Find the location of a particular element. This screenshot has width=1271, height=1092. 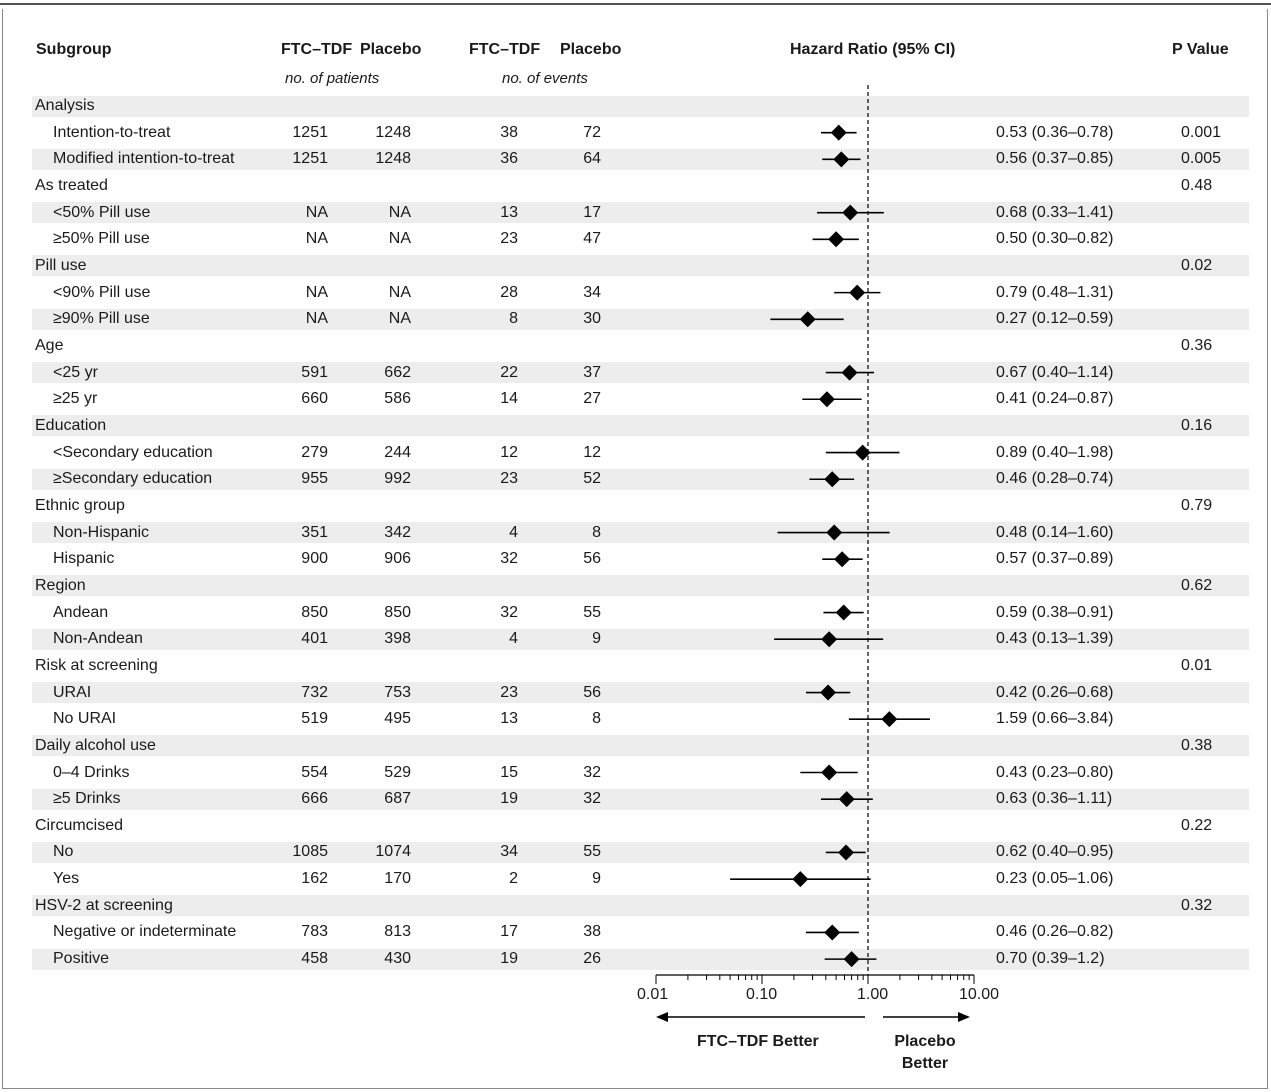

subgroup-label: <Secondary education is located at coordinates (133, 452).